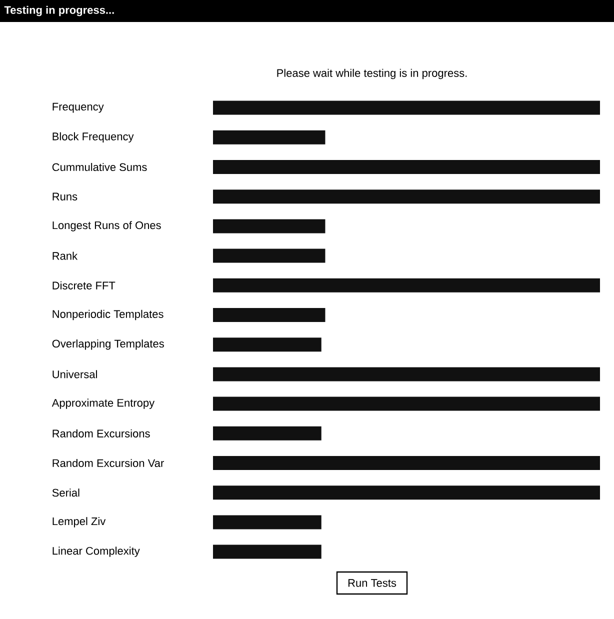 This screenshot has width=614, height=619. I want to click on y-tick-label: Lempel Ziv, so click(79, 522).